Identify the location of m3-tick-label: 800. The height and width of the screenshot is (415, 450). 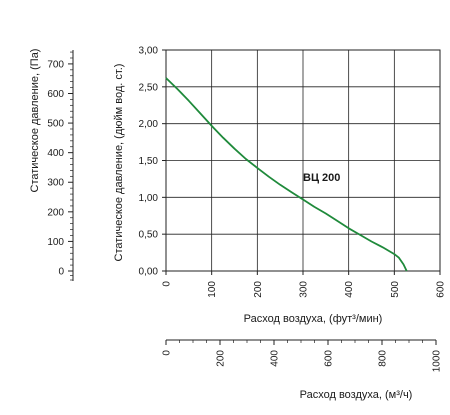
(383, 358).